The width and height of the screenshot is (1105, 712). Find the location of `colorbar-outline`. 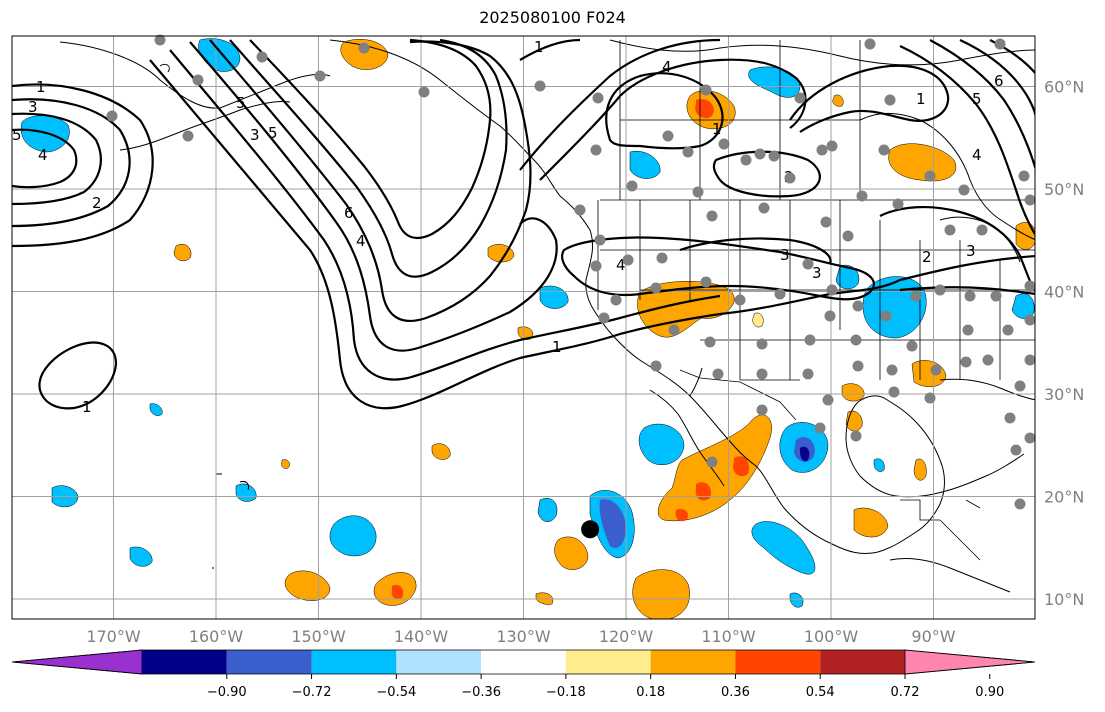

colorbar-outline is located at coordinates (523, 662).